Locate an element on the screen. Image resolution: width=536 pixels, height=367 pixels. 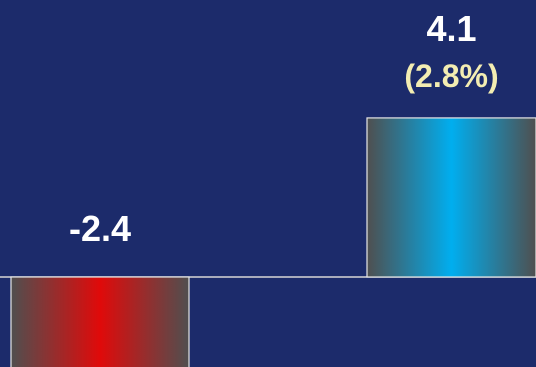
data-label-positive: 4.1 is located at coordinates (451, 28).